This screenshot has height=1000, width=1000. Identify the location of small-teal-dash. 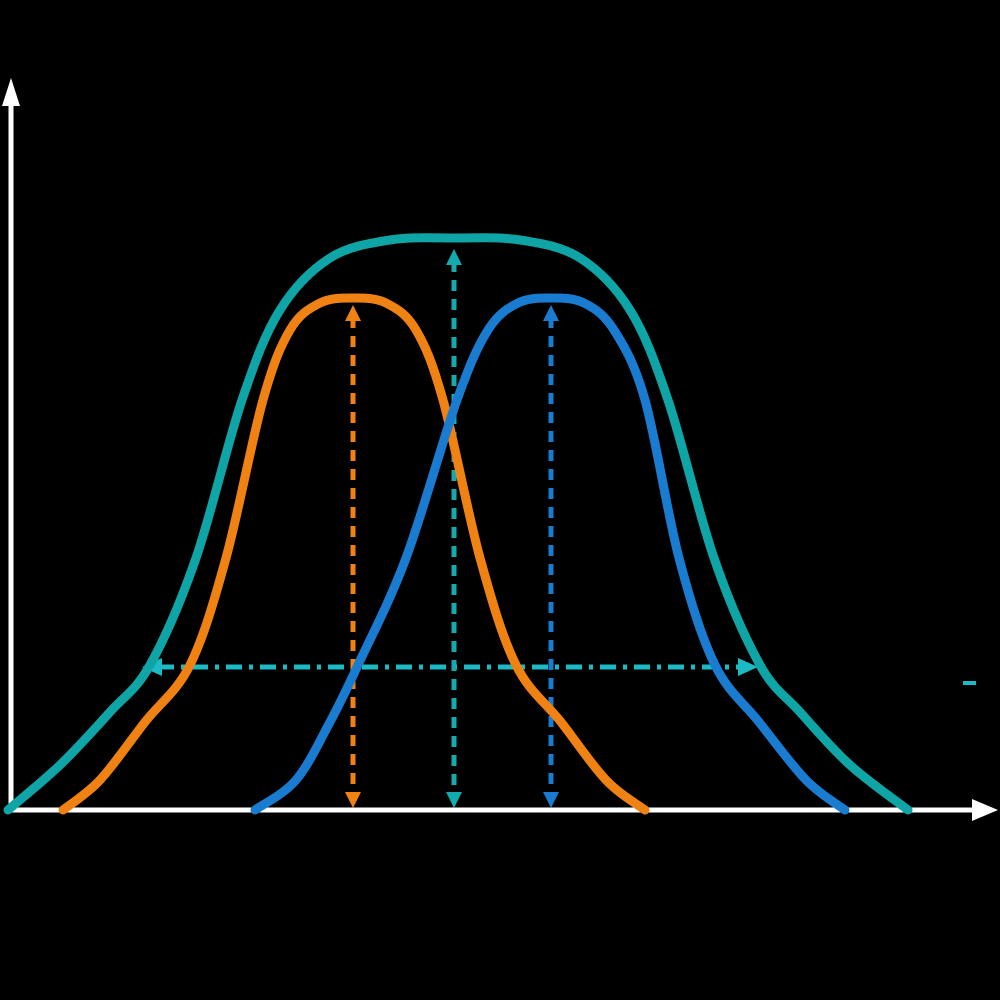
(969, 683).